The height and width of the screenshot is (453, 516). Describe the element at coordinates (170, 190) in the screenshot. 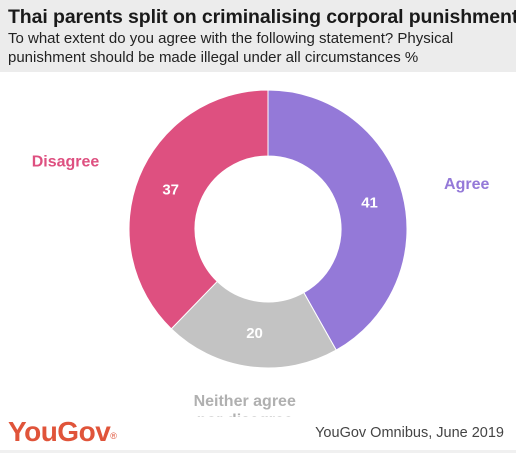

I see `value-label-disagree: 37` at that location.